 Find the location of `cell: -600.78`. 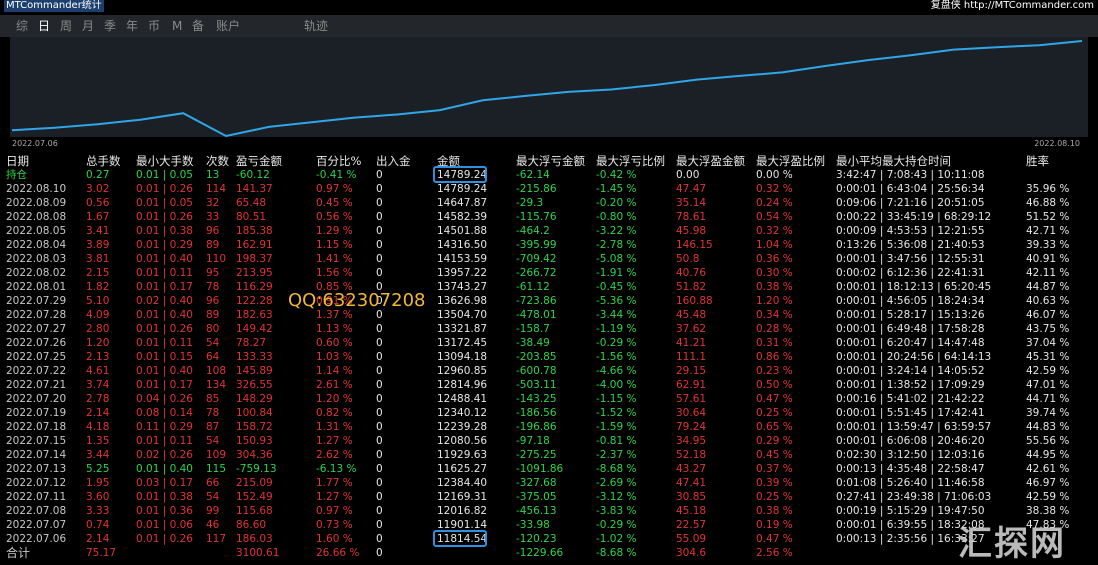

cell: -600.78 is located at coordinates (536, 371).